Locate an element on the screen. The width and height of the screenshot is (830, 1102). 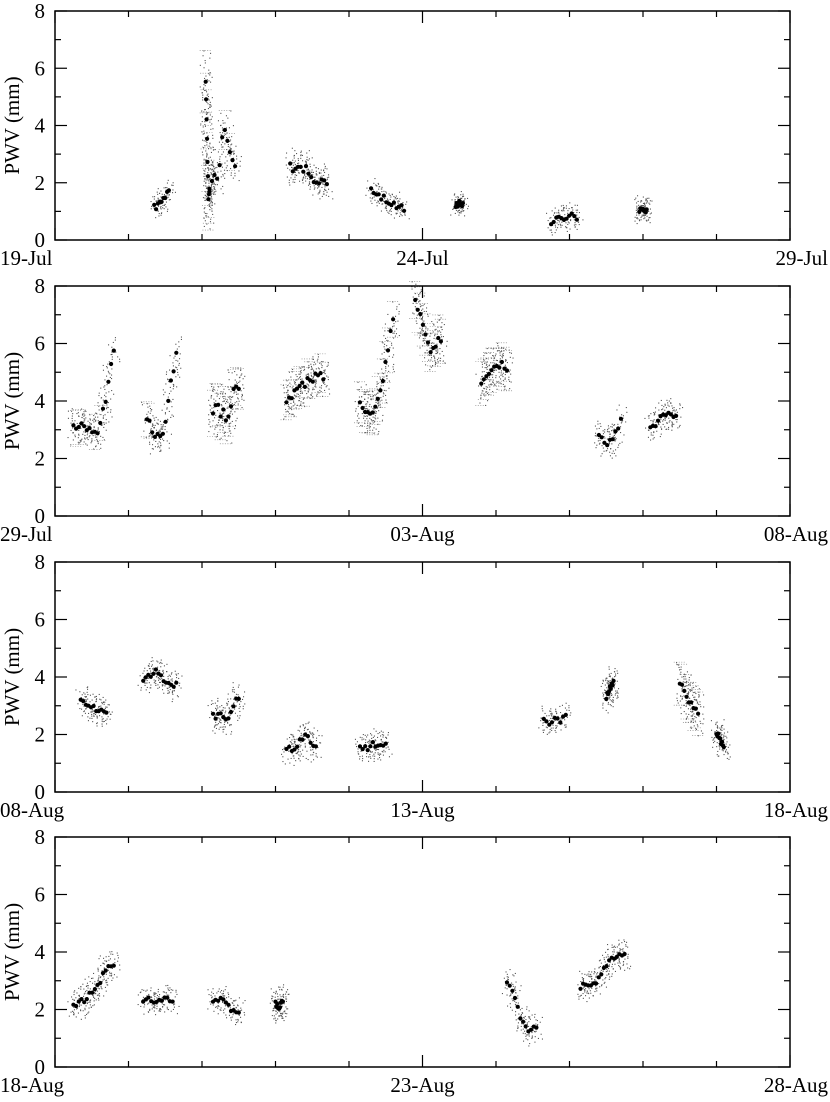
x-tick-label: 24-Jul is located at coordinates (422, 258).